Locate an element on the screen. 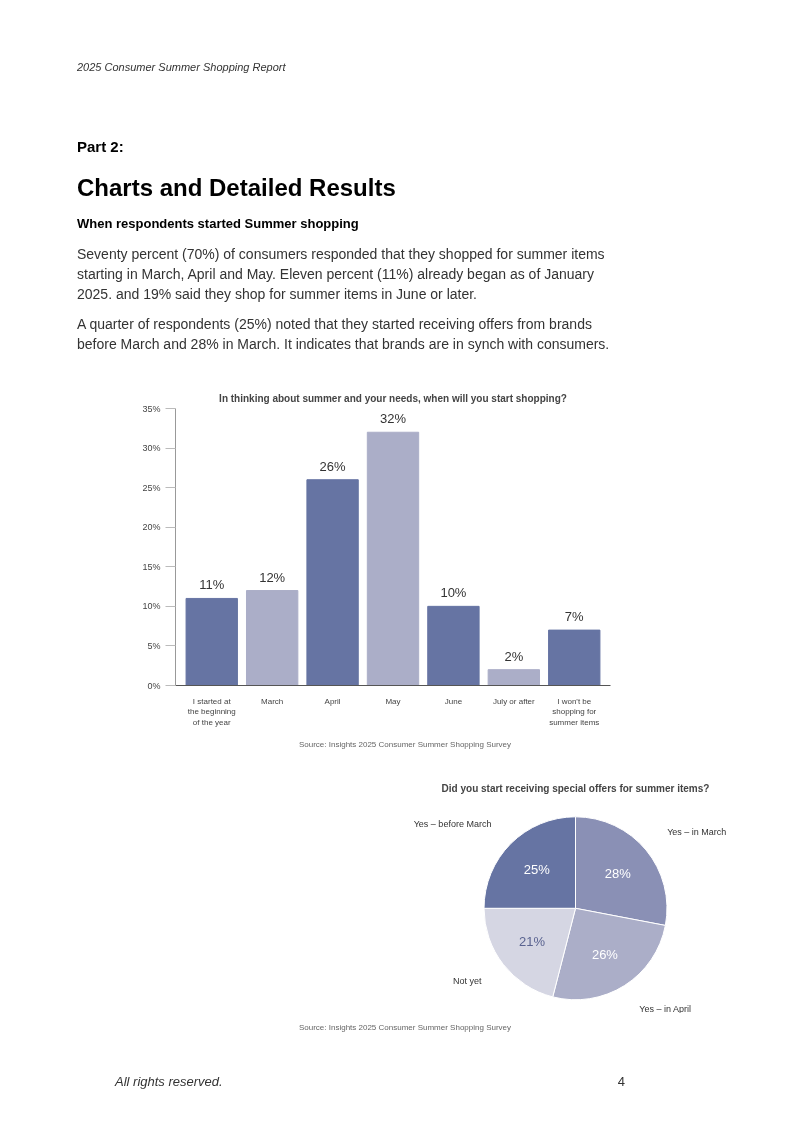 This screenshot has width=800, height=1130. y-tick-label: 10% is located at coordinates (151, 606).